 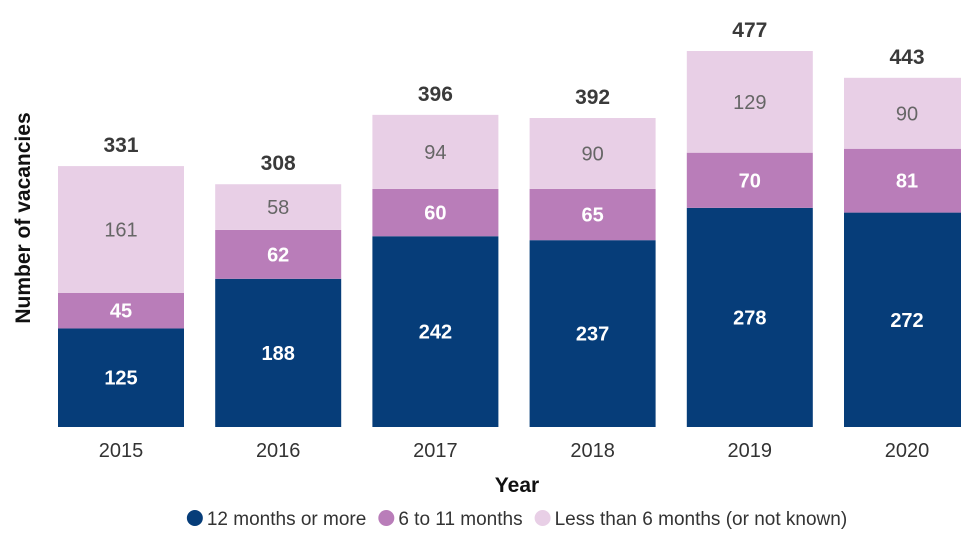 What do you see at coordinates (907, 182) in the screenshot?
I see `data-label-2020-series-2: 81` at bounding box center [907, 182].